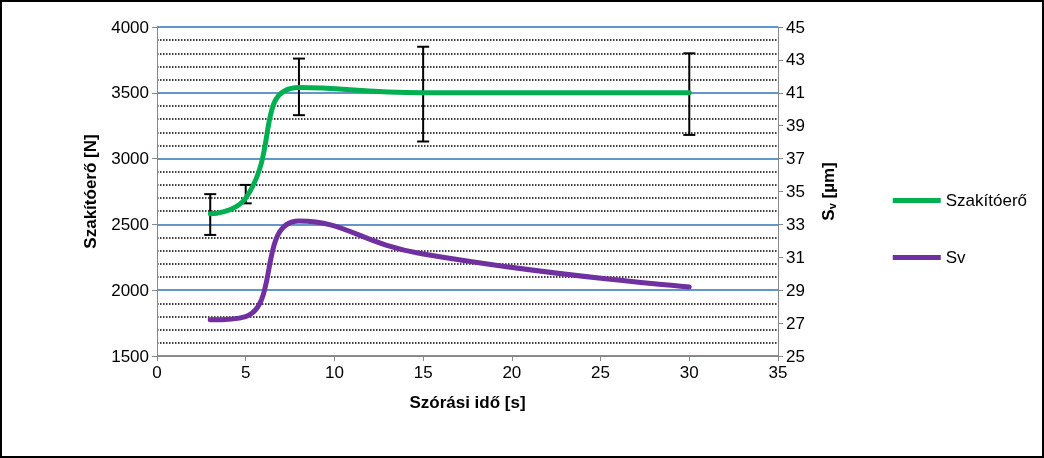  What do you see at coordinates (130, 27) in the screenshot?
I see `y-tick-label: 4000` at bounding box center [130, 27].